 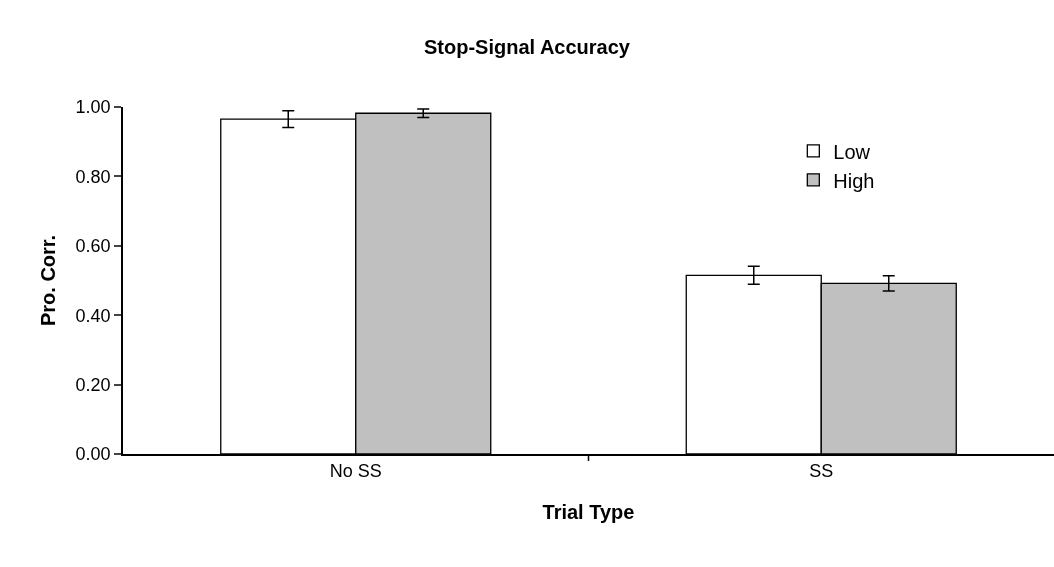 What do you see at coordinates (852, 151) in the screenshot?
I see `legend-label: Low` at bounding box center [852, 151].